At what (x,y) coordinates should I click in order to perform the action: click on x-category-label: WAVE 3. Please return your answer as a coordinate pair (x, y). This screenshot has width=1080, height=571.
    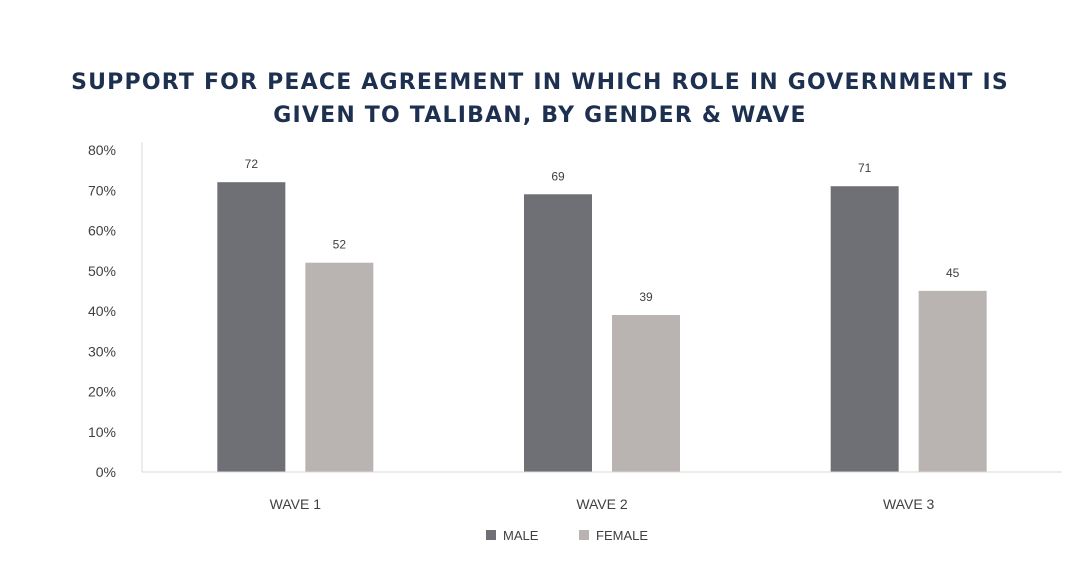
    Looking at the image, I should click on (909, 504).